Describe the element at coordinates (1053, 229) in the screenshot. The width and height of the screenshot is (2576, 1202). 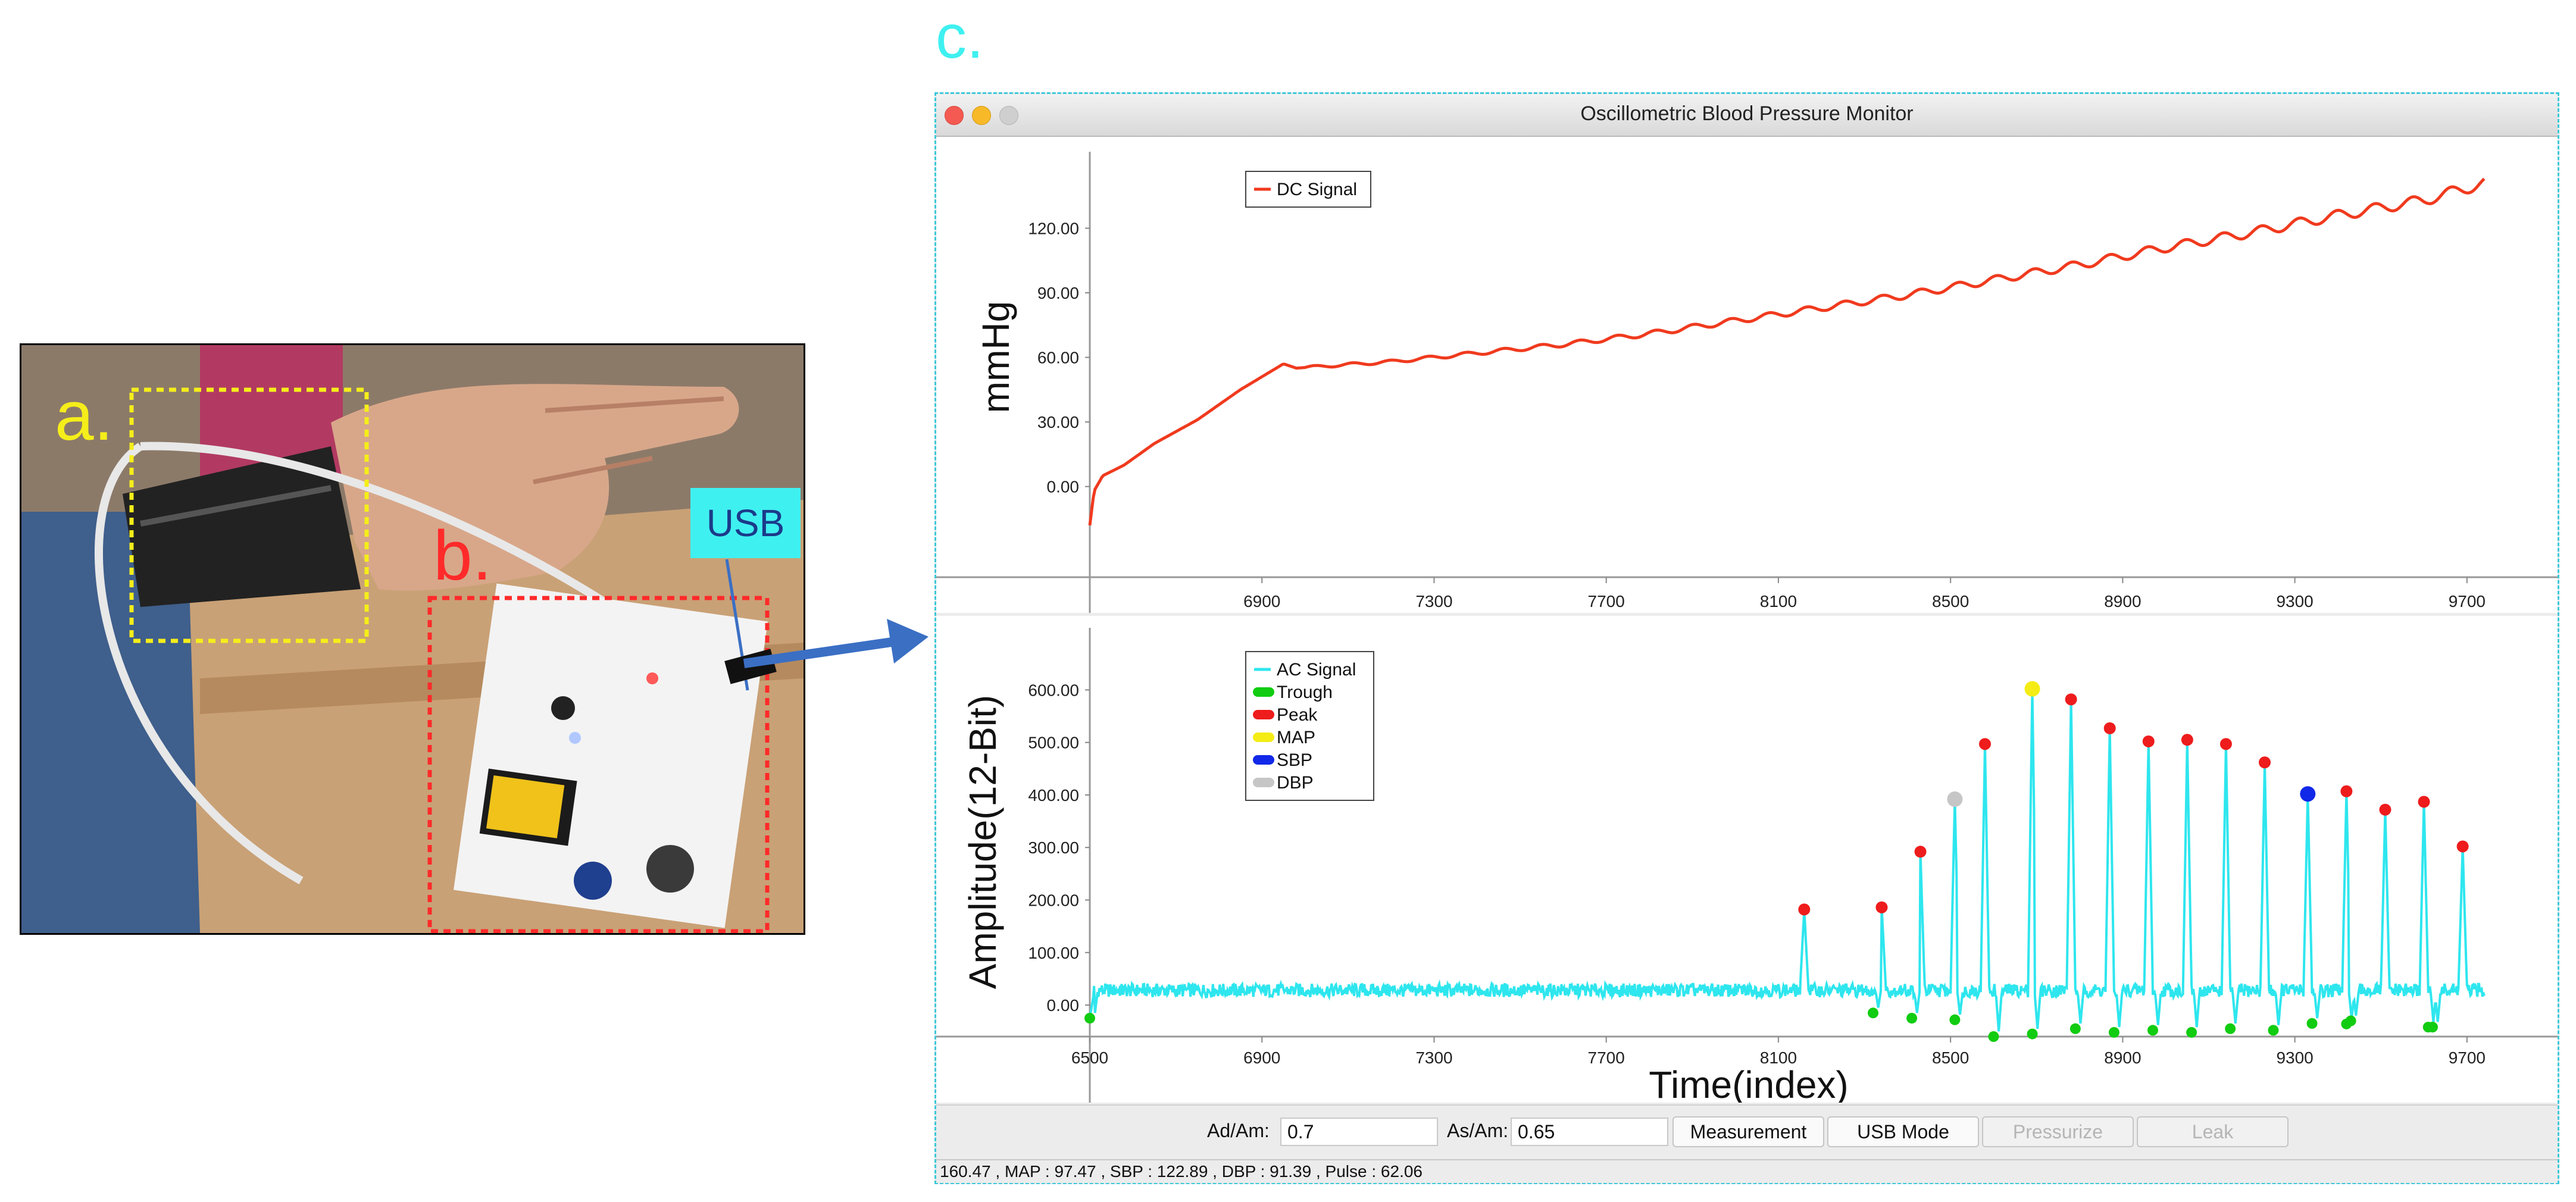
I see `y-tick-label: 120.00` at that location.